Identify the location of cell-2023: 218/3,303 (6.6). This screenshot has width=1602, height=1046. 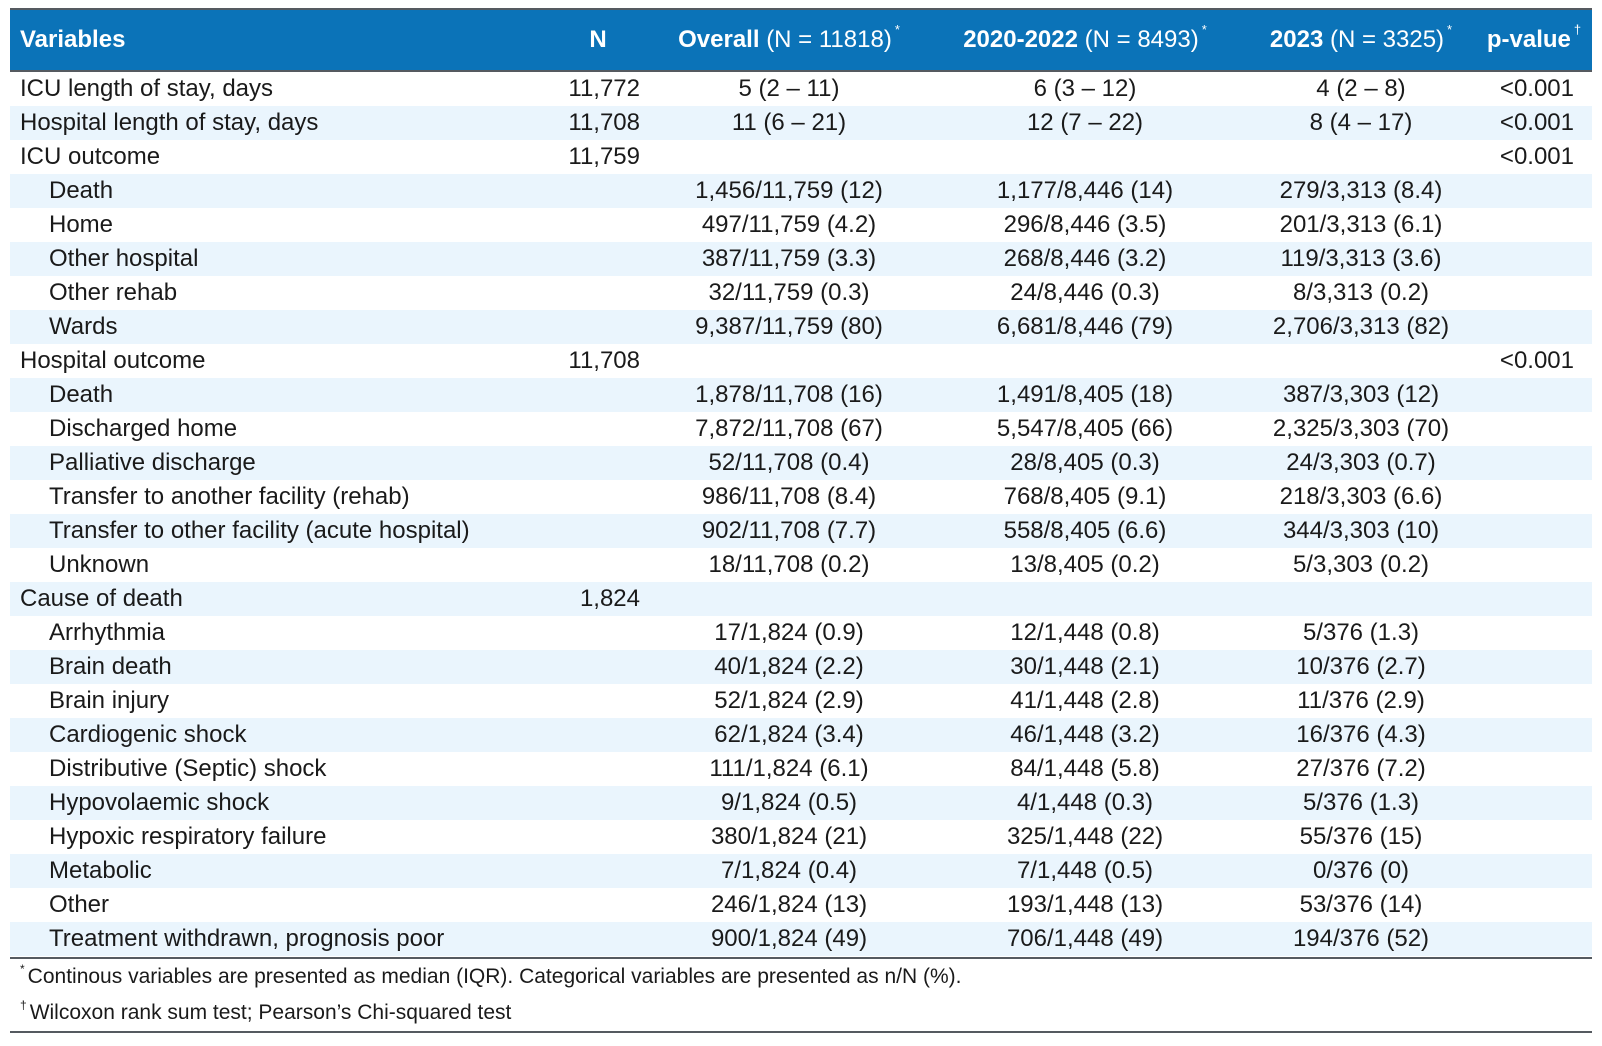
(1361, 496).